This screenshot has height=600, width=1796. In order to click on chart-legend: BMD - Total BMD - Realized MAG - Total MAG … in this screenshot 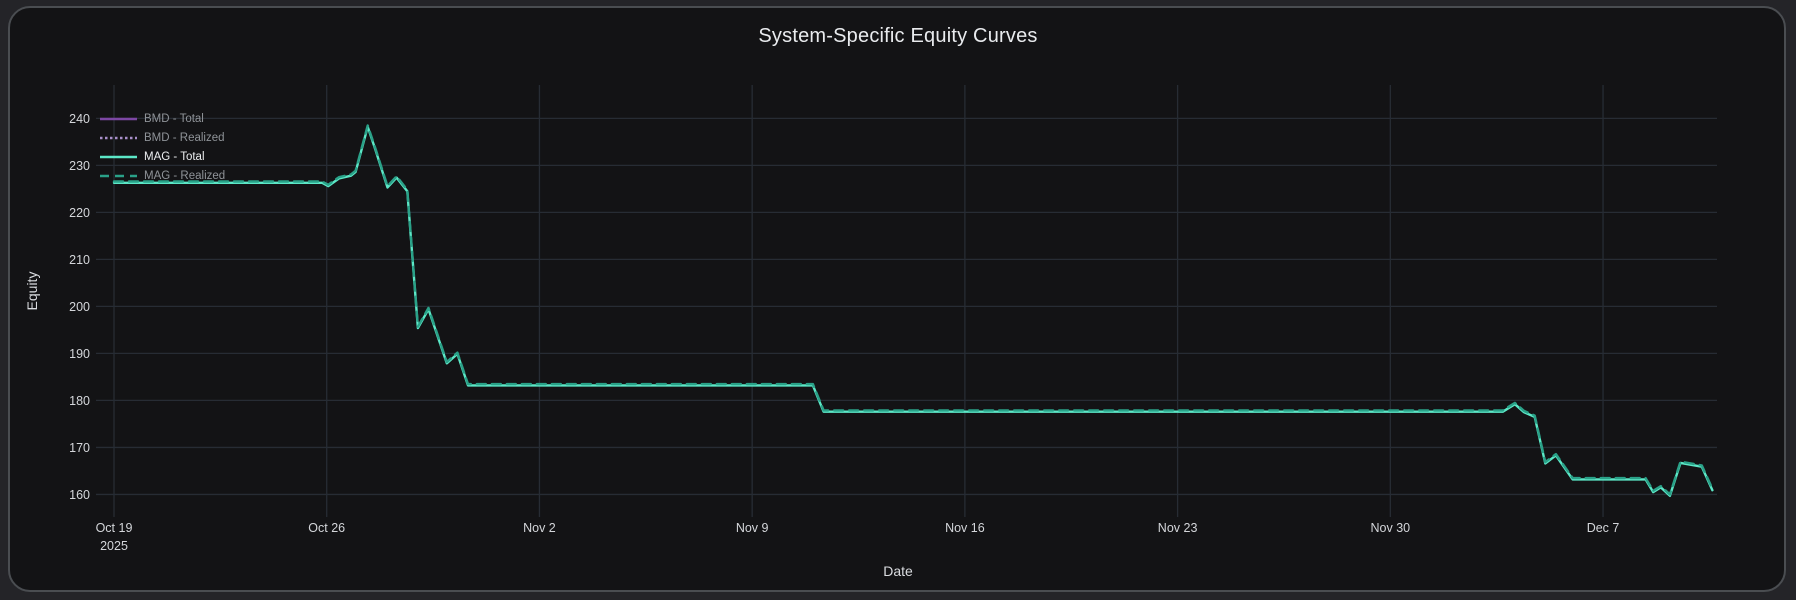, I will do `click(162, 147)`.